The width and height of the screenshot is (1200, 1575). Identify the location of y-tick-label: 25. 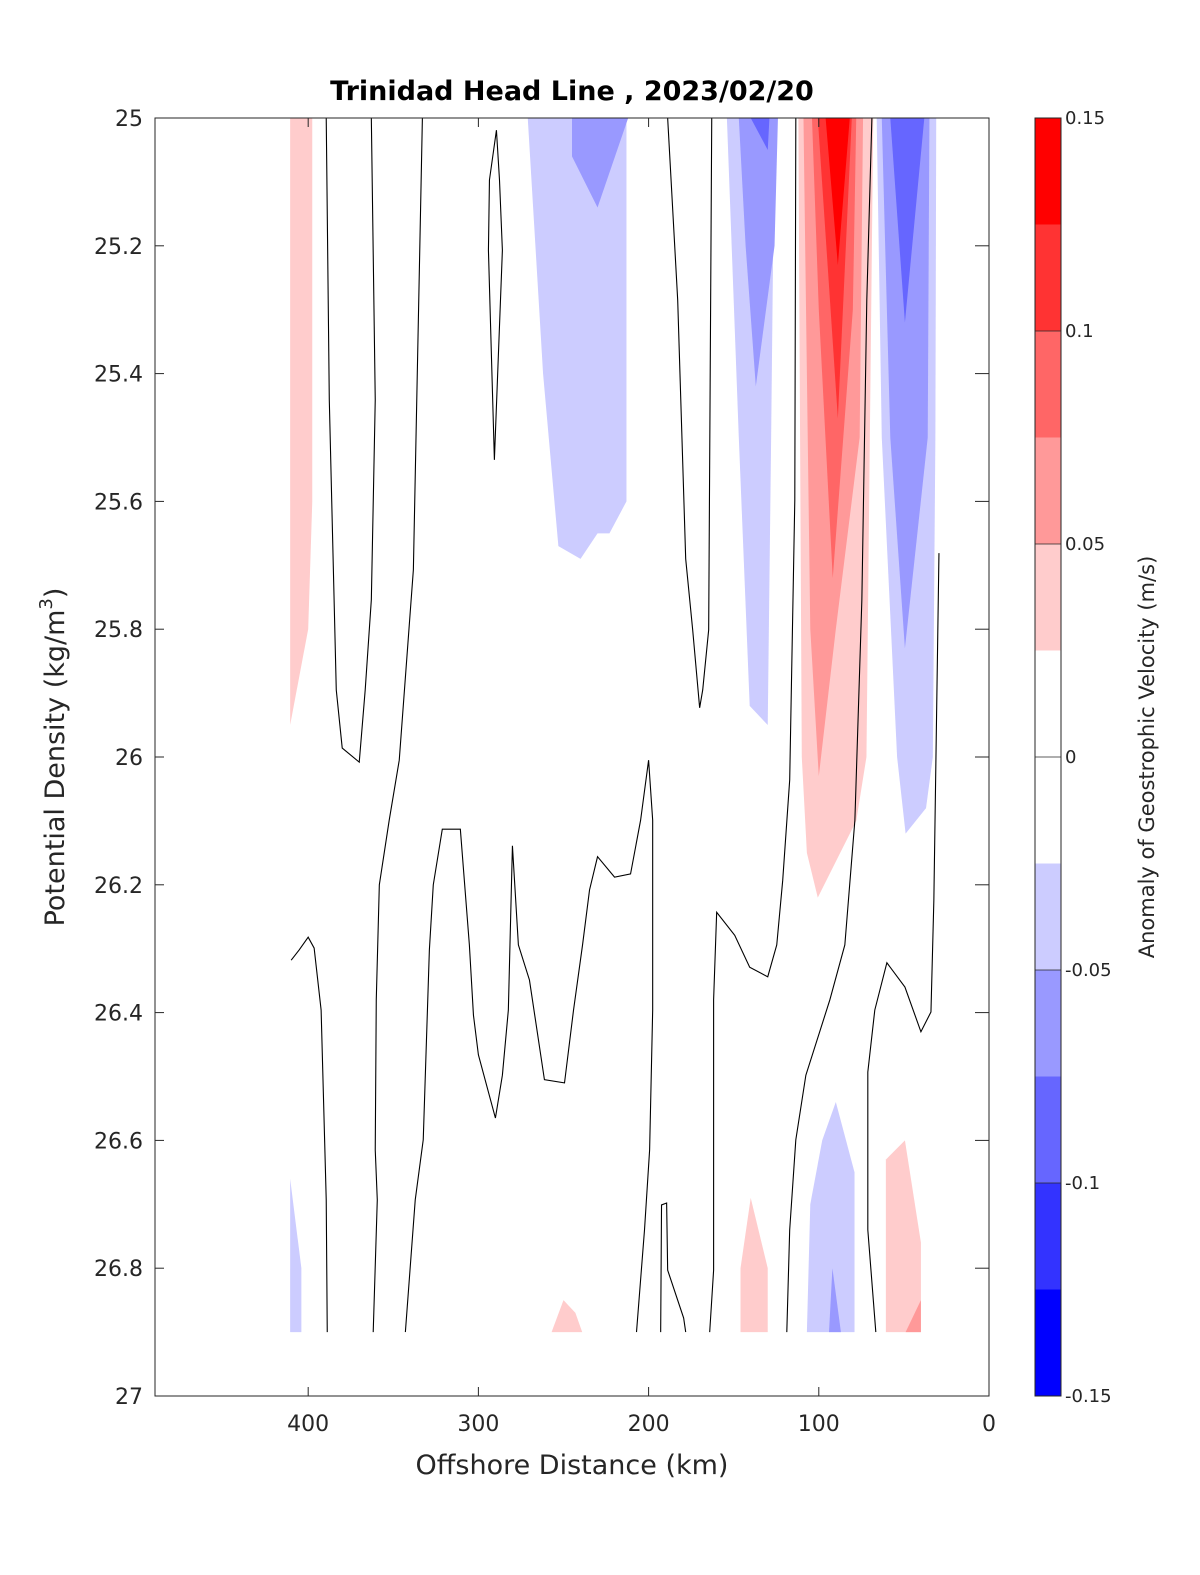
(129, 119).